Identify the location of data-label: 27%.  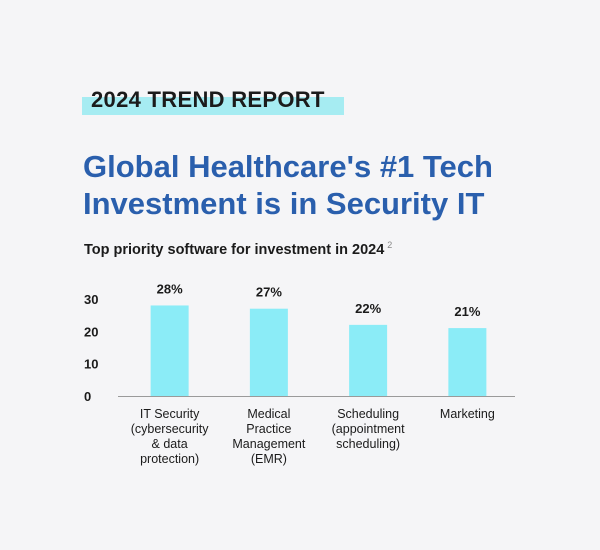
(269, 292).